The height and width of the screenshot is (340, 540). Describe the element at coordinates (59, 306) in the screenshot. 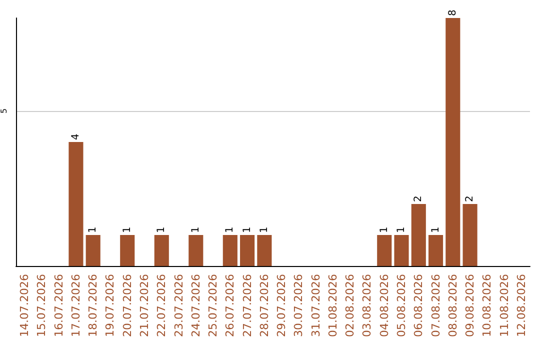

I see `x-tick-label: 16.07.2026` at that location.